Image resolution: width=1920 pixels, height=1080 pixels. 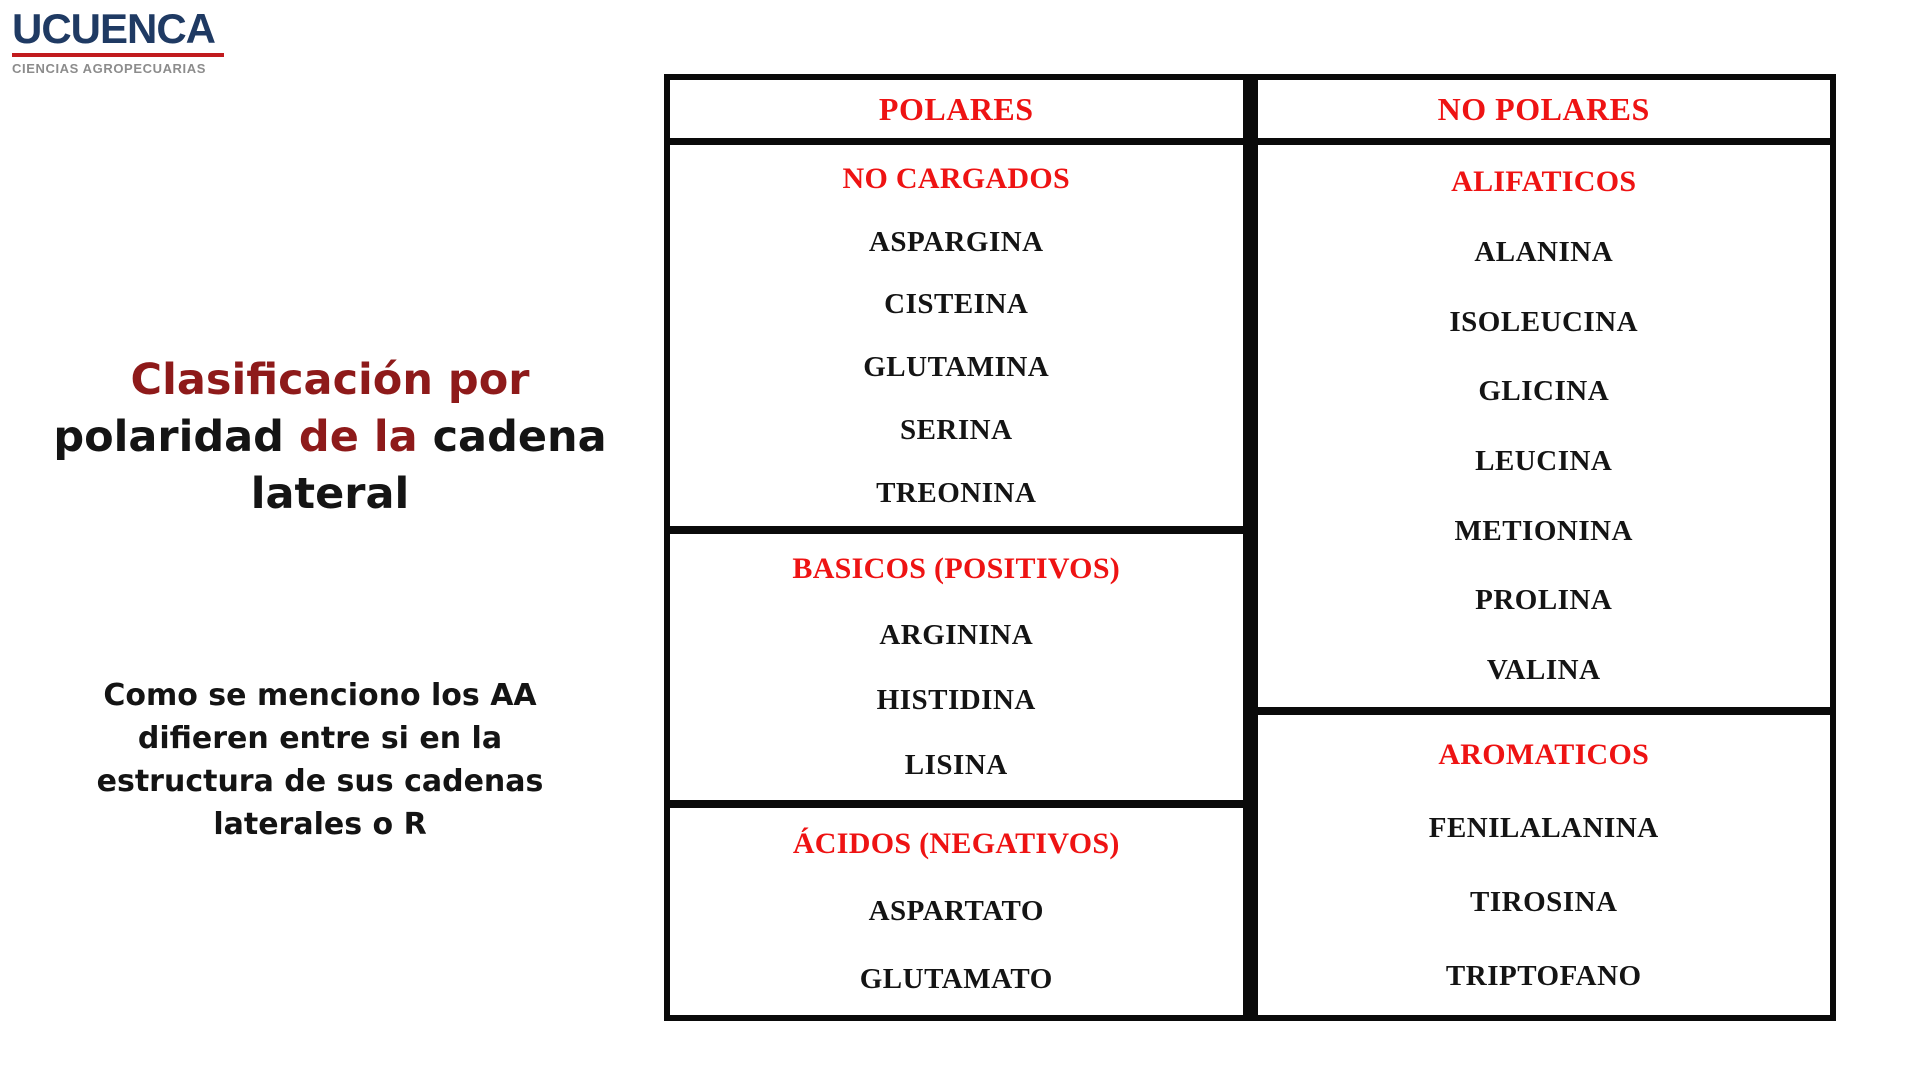 What do you see at coordinates (1543, 828) in the screenshot?
I see `amino-acid-item: FENILALANINA` at bounding box center [1543, 828].